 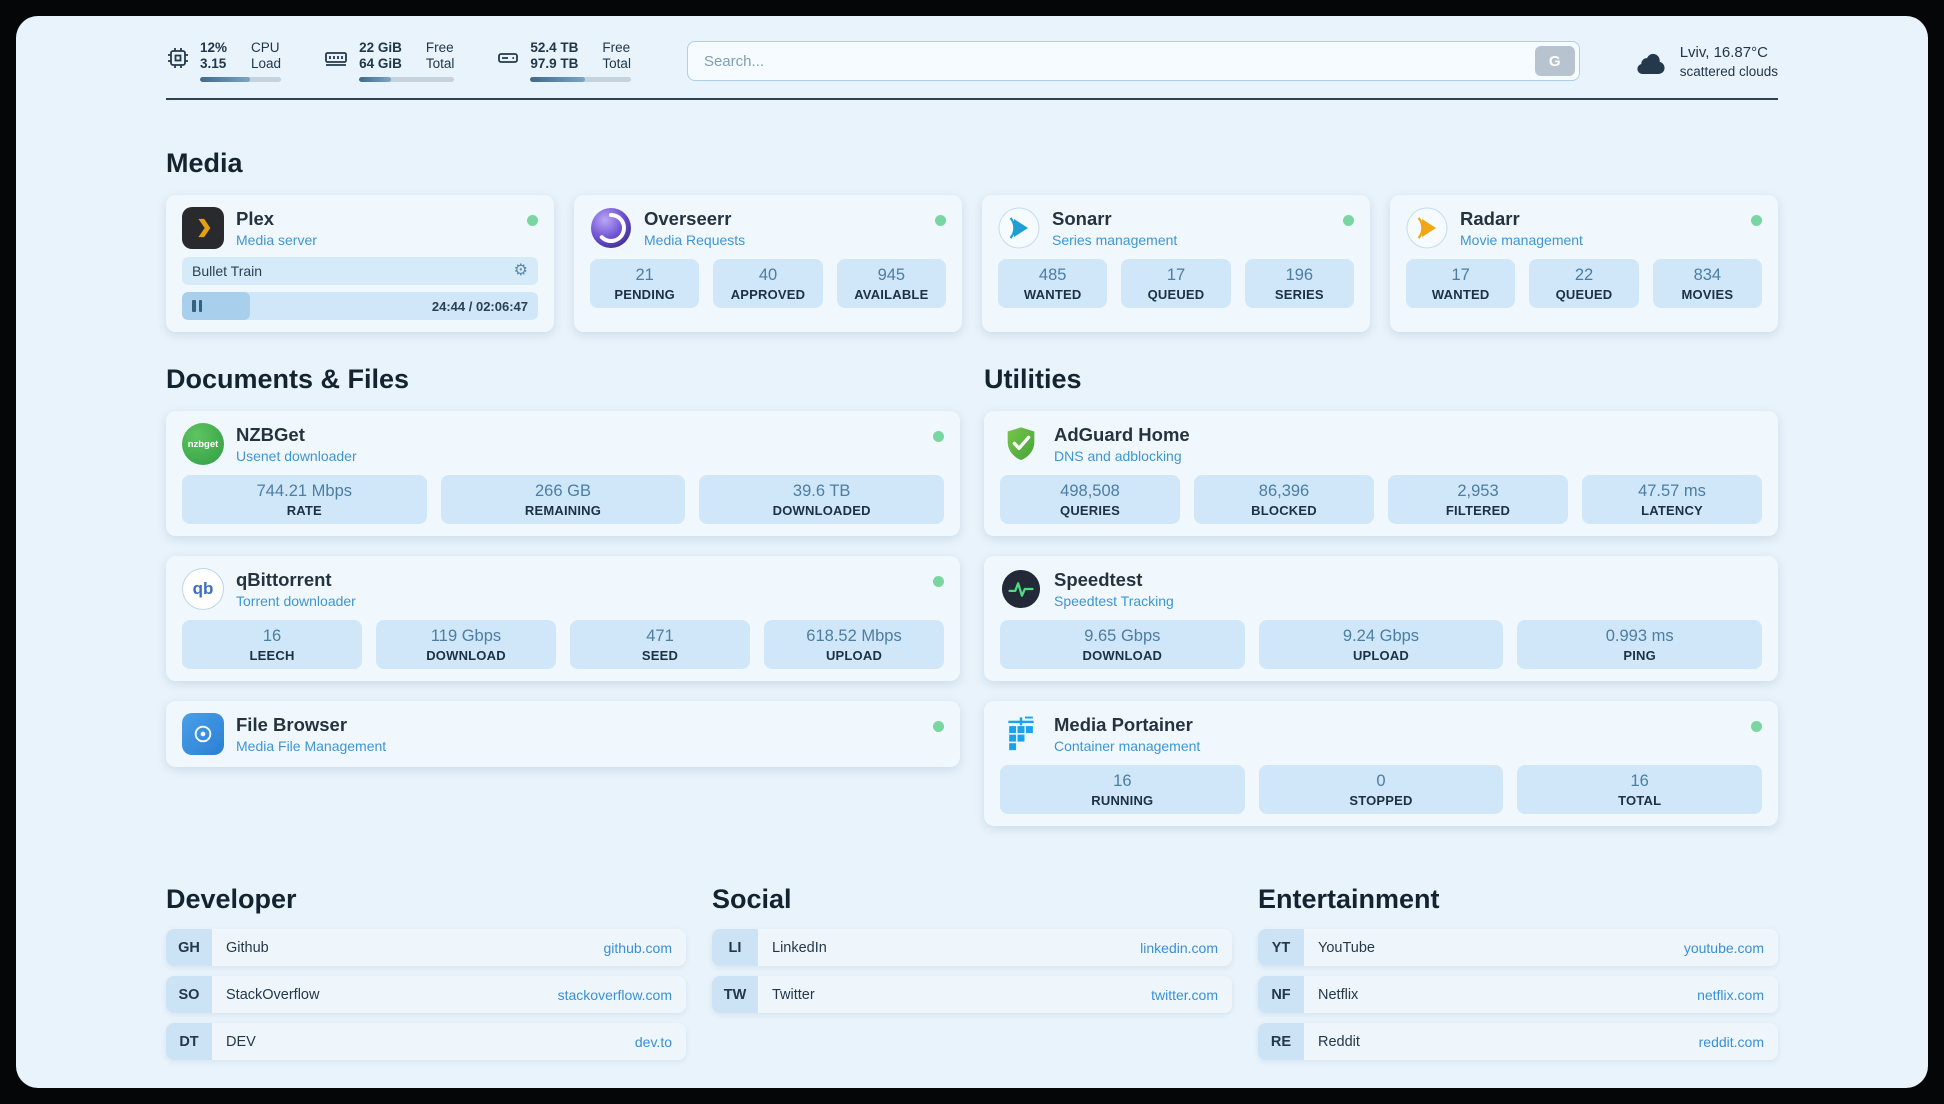 What do you see at coordinates (1554, 61) in the screenshot?
I see `search-engine-button: G` at bounding box center [1554, 61].